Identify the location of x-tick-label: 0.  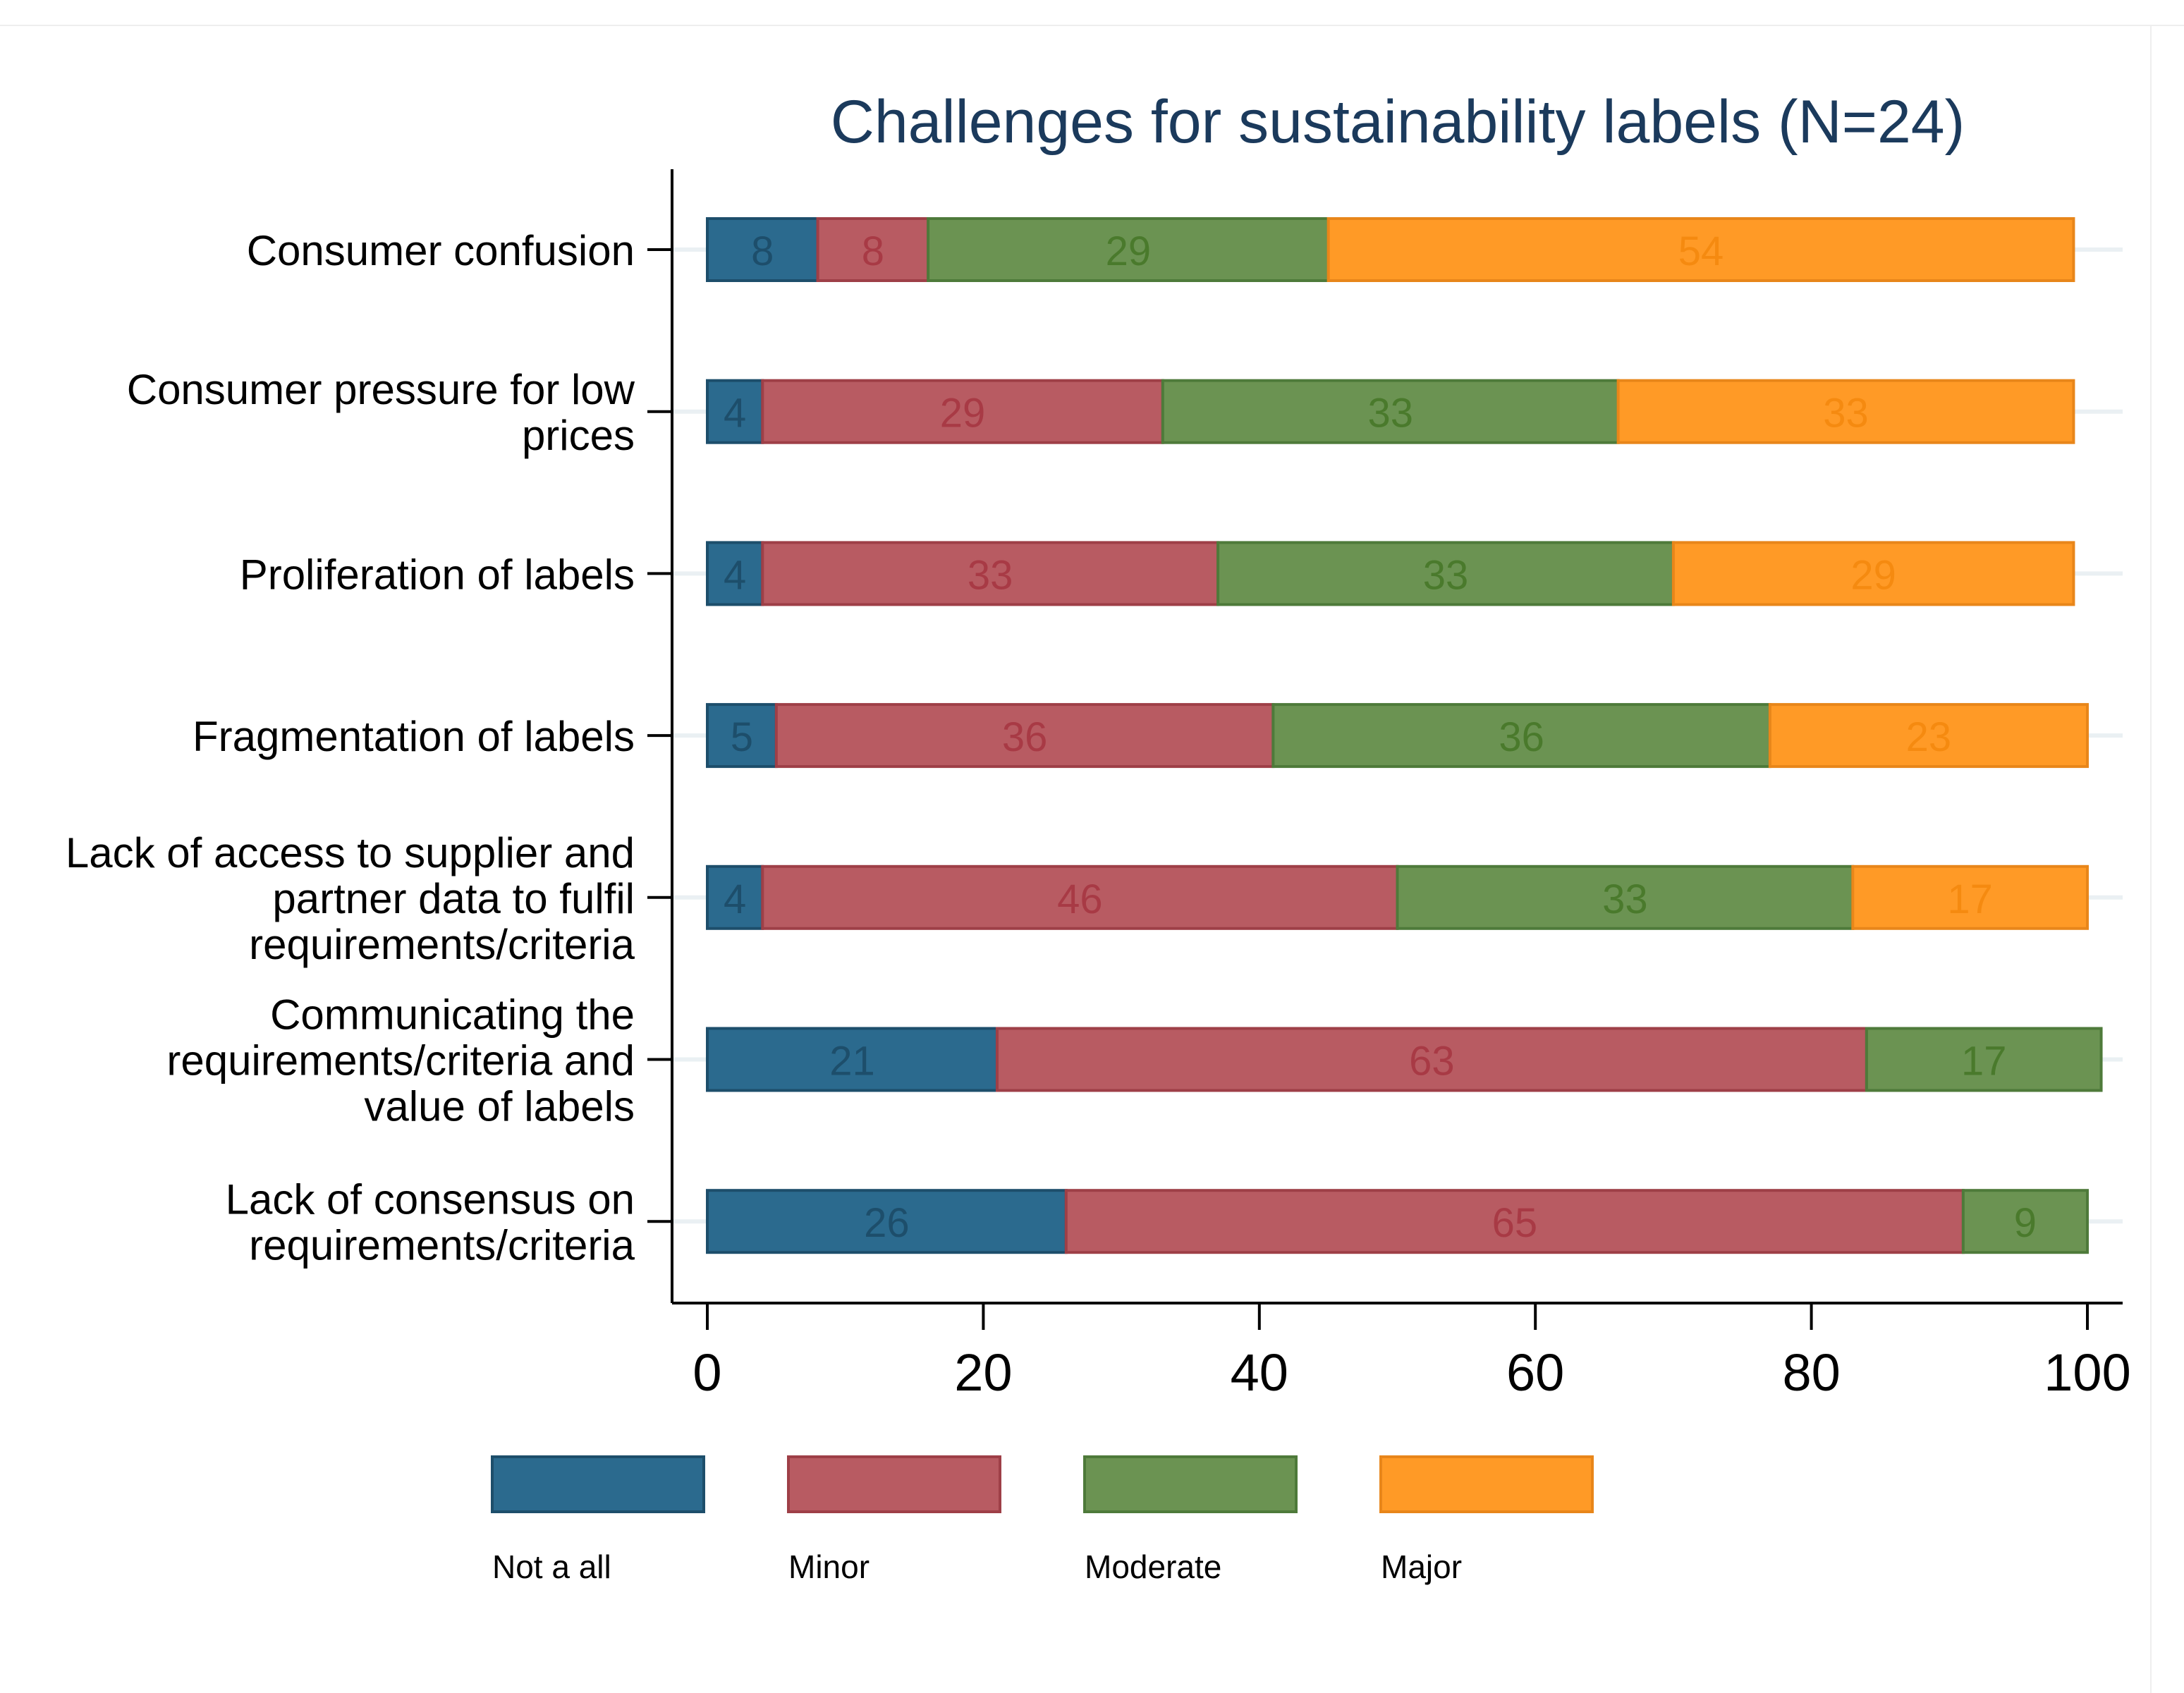
(707, 1373).